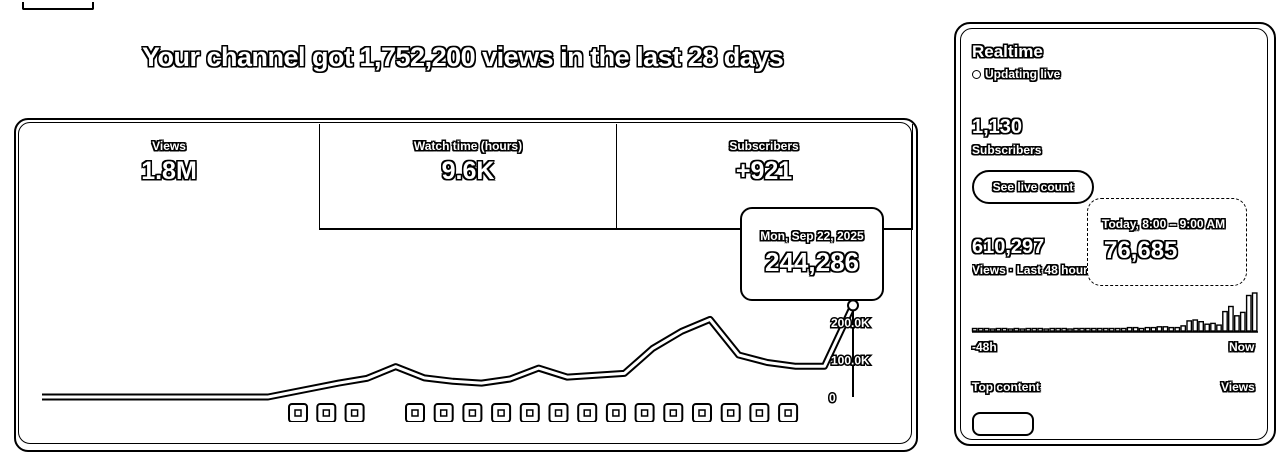 This screenshot has width=1280, height=452. What do you see at coordinates (1238, 387) in the screenshot?
I see `top-content-metric: Views` at bounding box center [1238, 387].